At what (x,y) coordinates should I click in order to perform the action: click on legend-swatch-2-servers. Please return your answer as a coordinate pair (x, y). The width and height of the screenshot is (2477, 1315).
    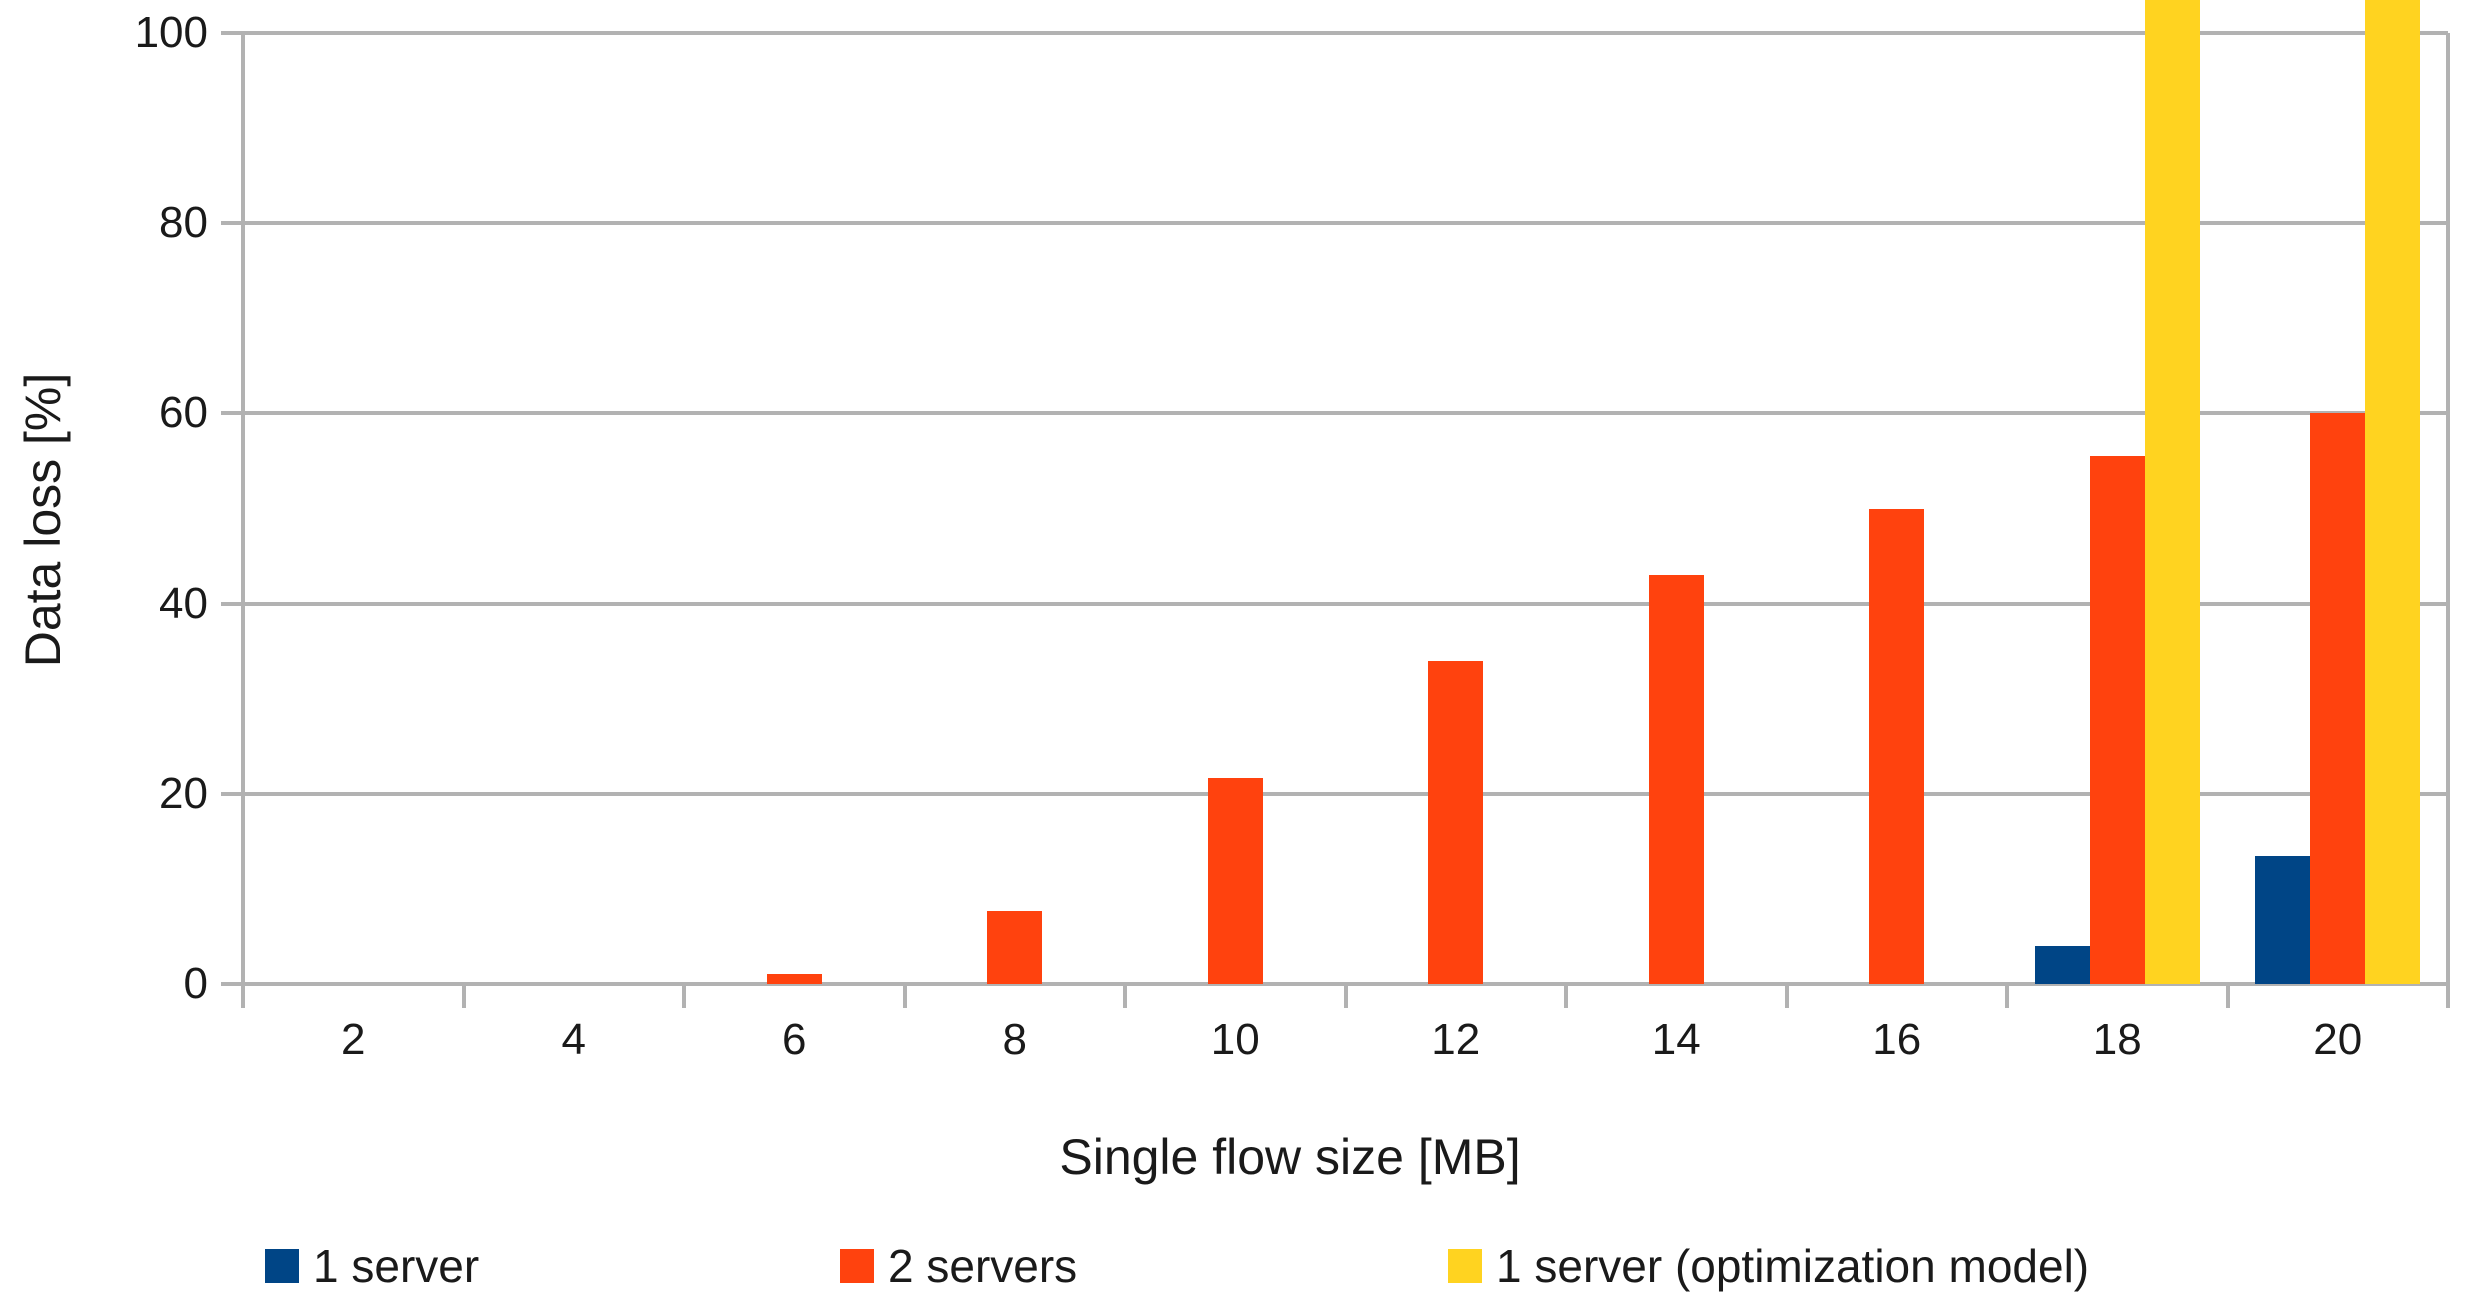
    Looking at the image, I should click on (857, 1266).